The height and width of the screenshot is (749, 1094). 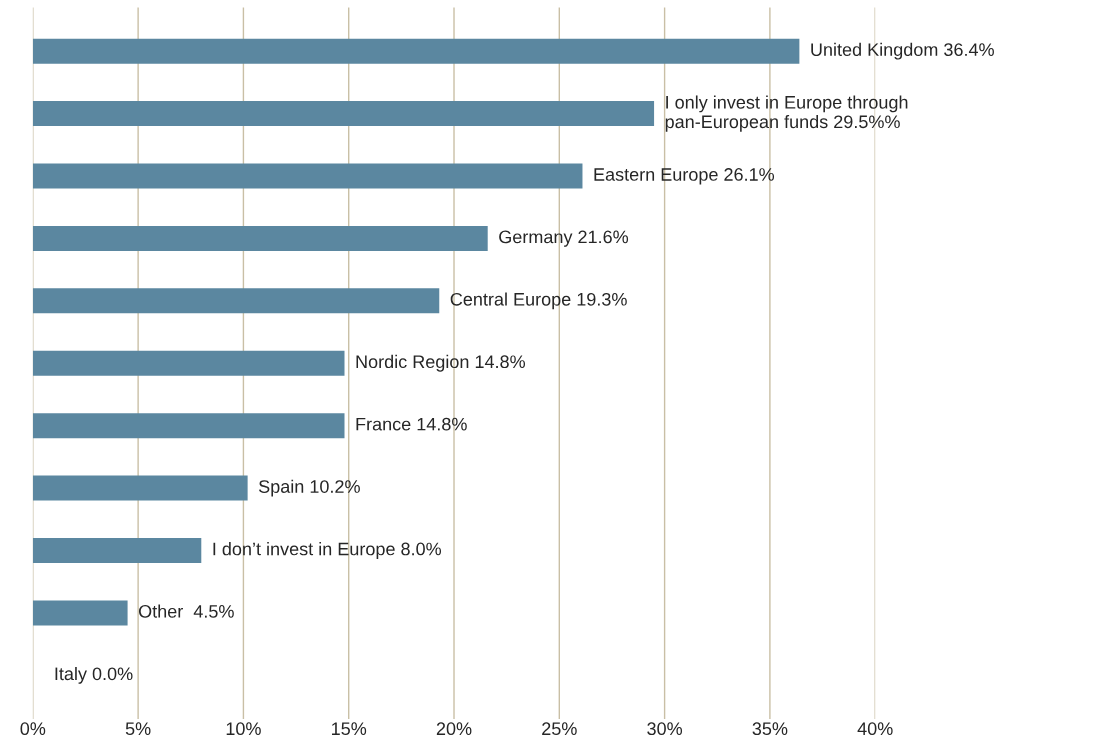 What do you see at coordinates (786, 113) in the screenshot?
I see `category-label: I only invest in Europe through pan-European funds 29.5%%` at bounding box center [786, 113].